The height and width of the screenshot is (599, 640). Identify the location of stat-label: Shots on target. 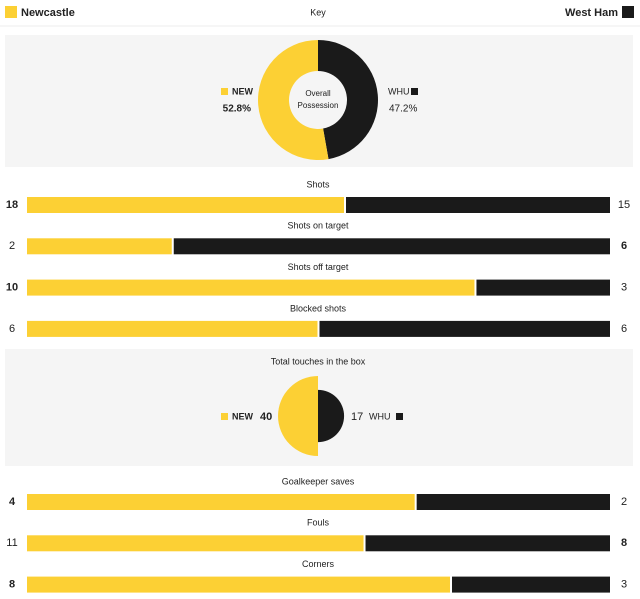
(318, 226).